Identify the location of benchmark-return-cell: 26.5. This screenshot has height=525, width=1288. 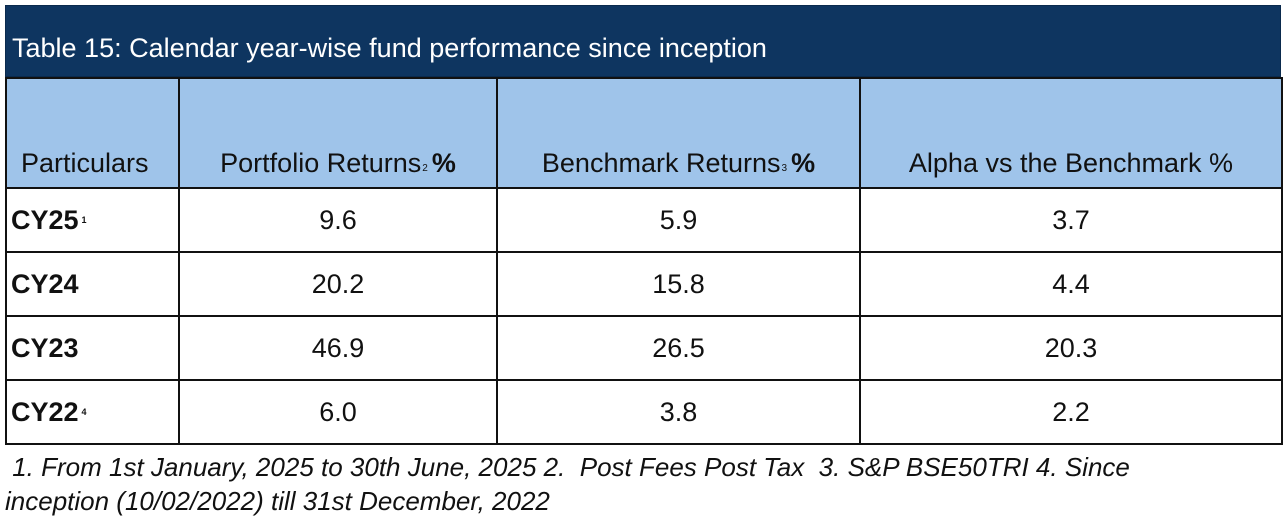
(678, 348).